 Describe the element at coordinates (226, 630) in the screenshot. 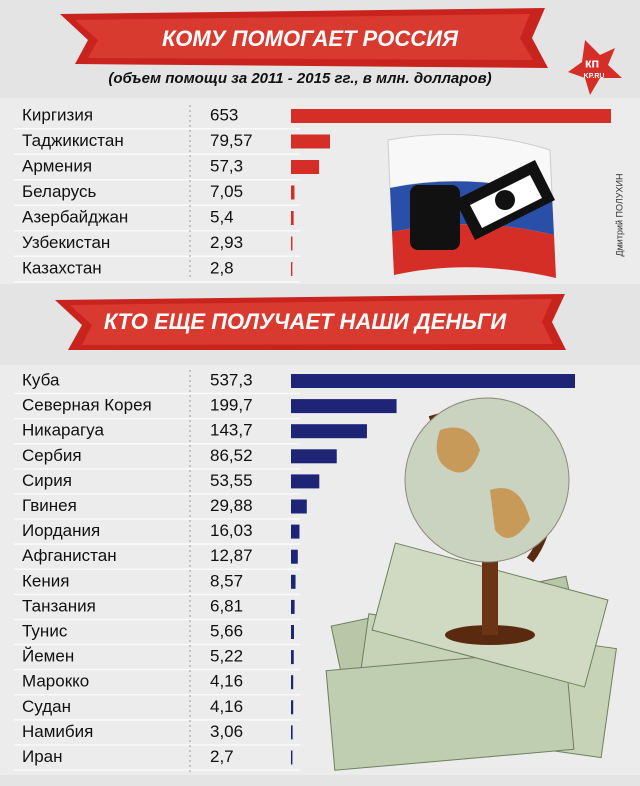

I see `value-label: 5,66` at that location.